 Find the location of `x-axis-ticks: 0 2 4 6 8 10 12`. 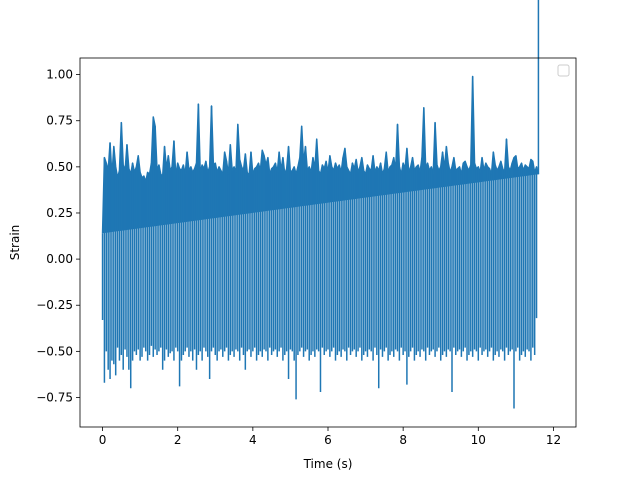

x-axis-ticks: 0 2 4 6 8 10 12 is located at coordinates (330, 437).